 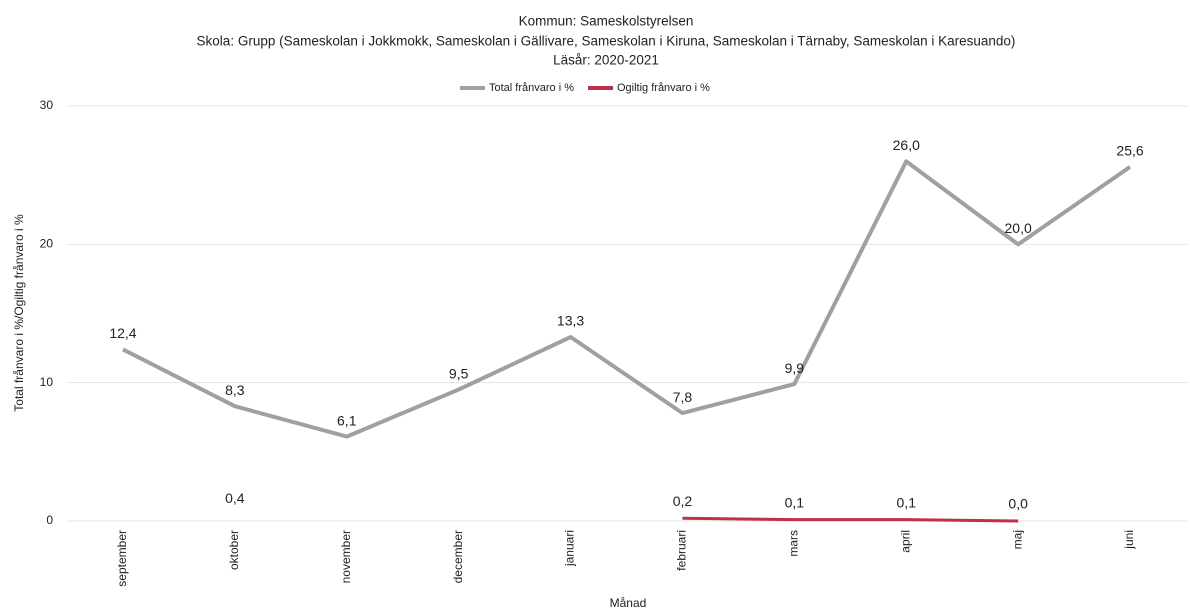 I want to click on x-tick-label: februari, so click(x=682, y=550).